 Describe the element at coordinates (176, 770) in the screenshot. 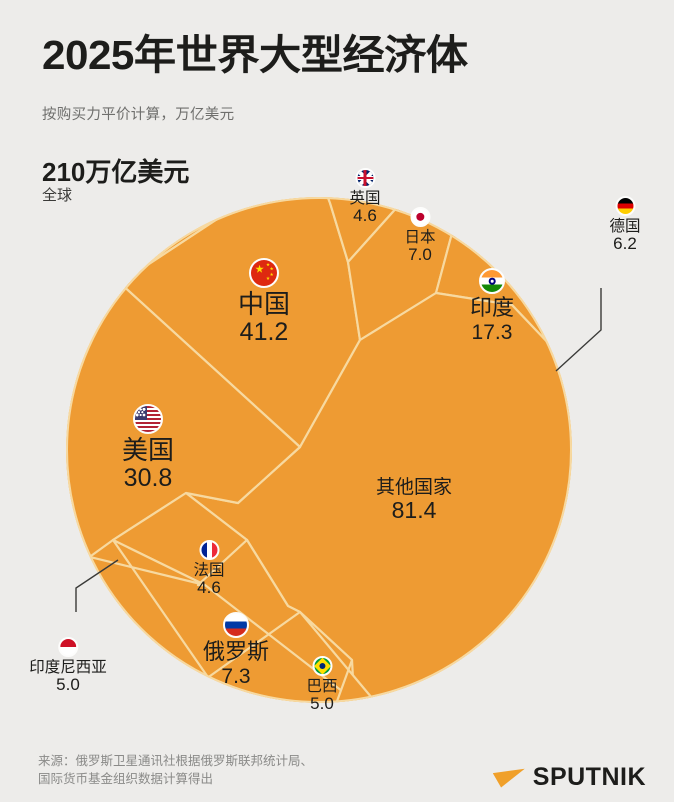

I see `source-note: 来源：俄罗斯卫星通讯社根据俄罗斯联邦统计局、 国际货币基金组织数据计算得出` at that location.